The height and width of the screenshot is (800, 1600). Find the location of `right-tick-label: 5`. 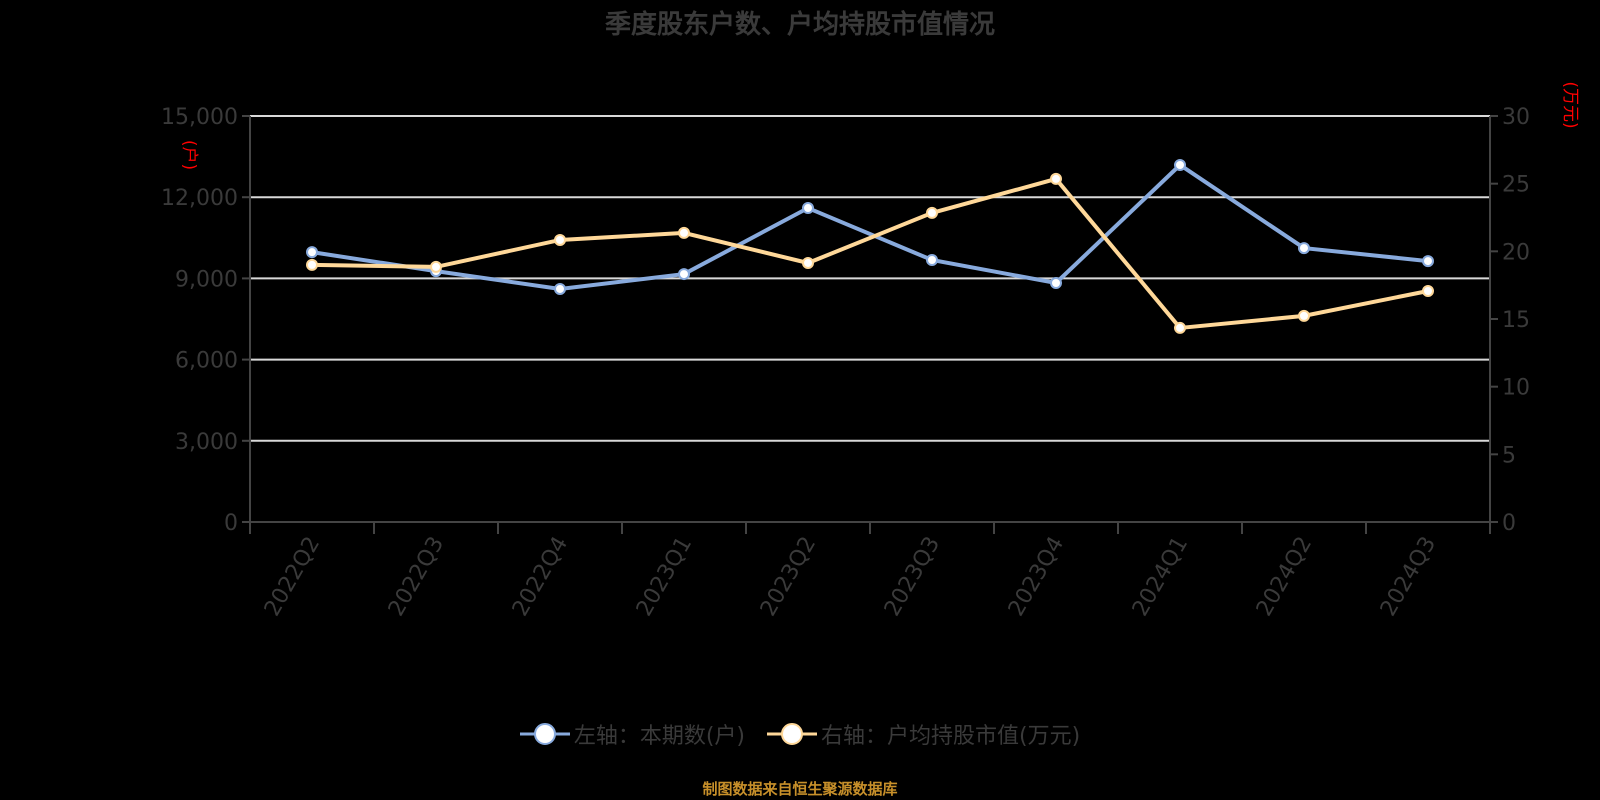

right-tick-label: 5 is located at coordinates (1509, 455).